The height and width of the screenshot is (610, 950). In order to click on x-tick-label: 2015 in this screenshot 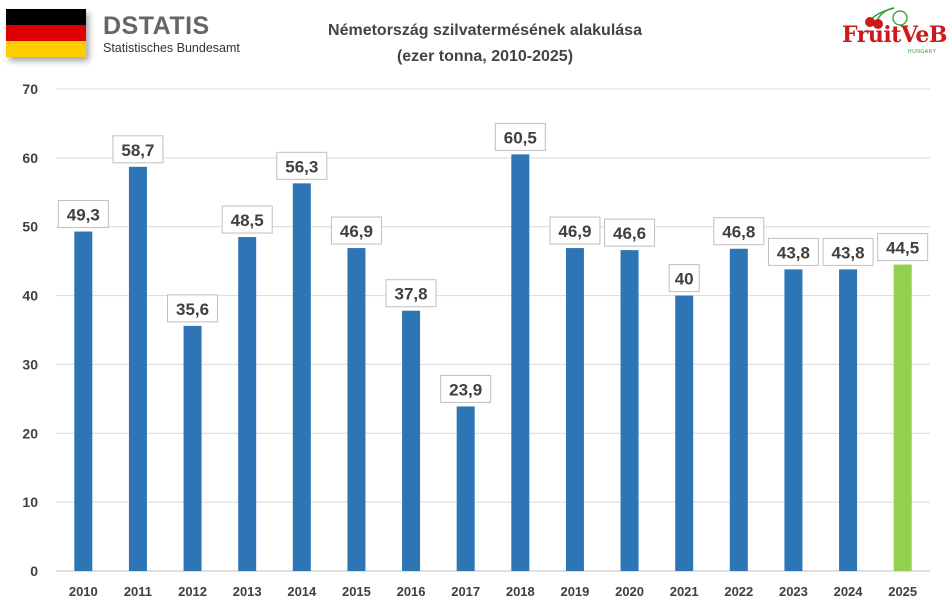, I will do `click(356, 591)`.